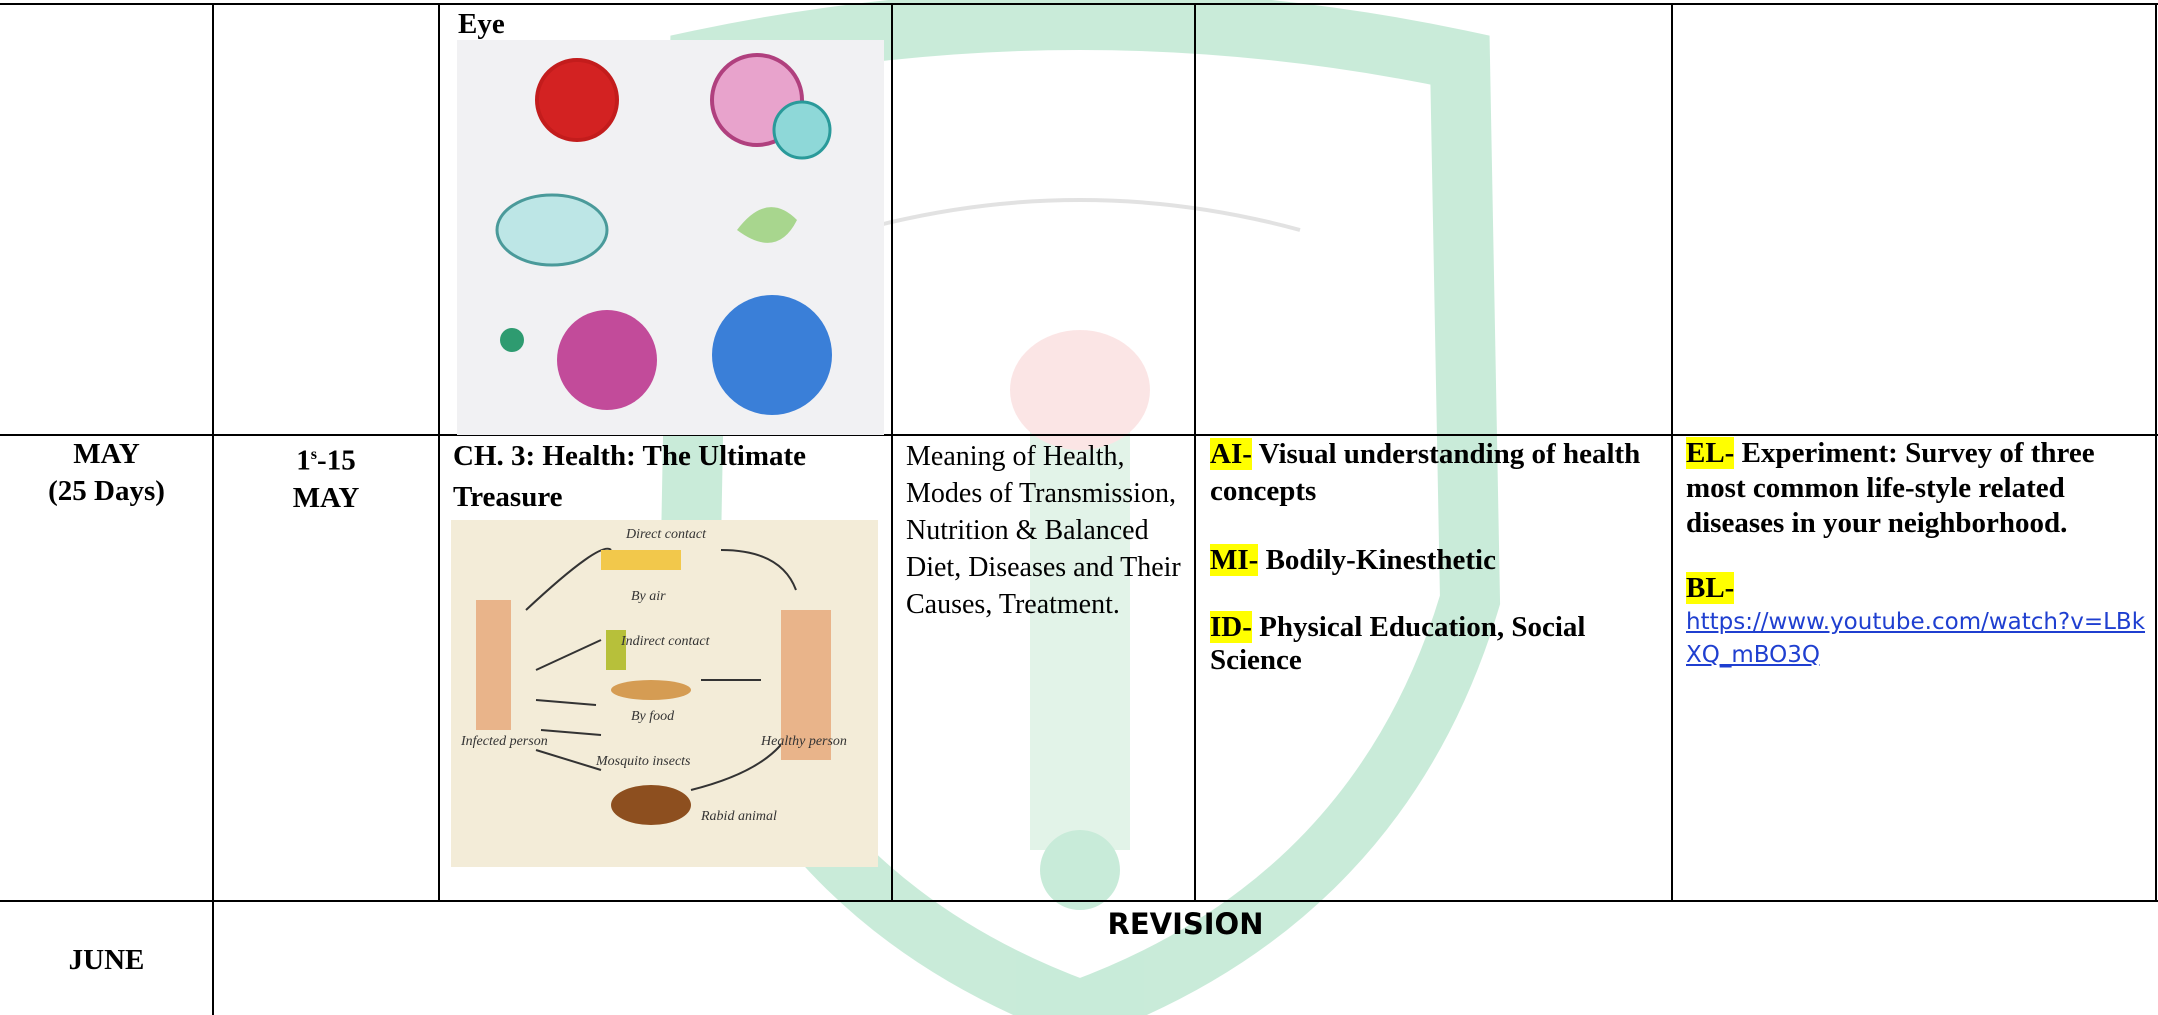  What do you see at coordinates (106, 472) in the screenshot?
I see `month: MAY (25 Days)` at bounding box center [106, 472].